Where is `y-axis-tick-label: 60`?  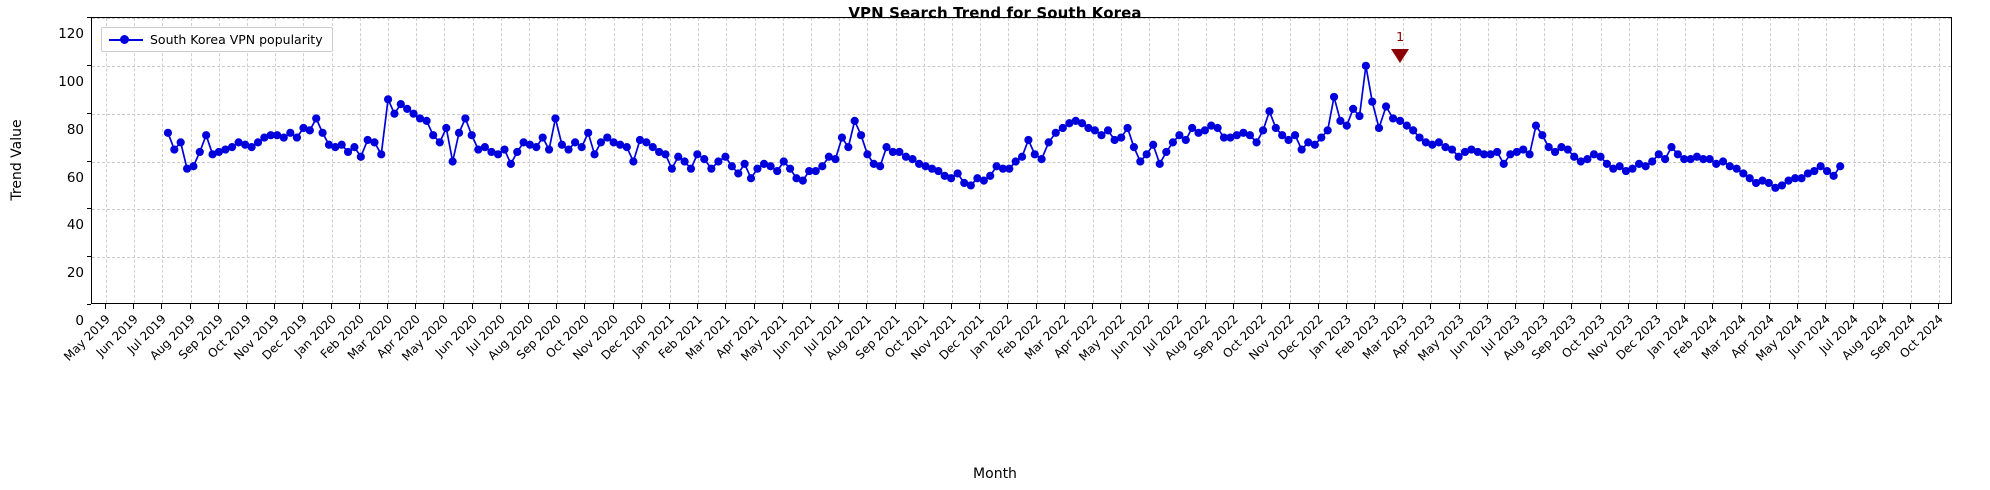 y-axis-tick-label: 60 is located at coordinates (75, 177).